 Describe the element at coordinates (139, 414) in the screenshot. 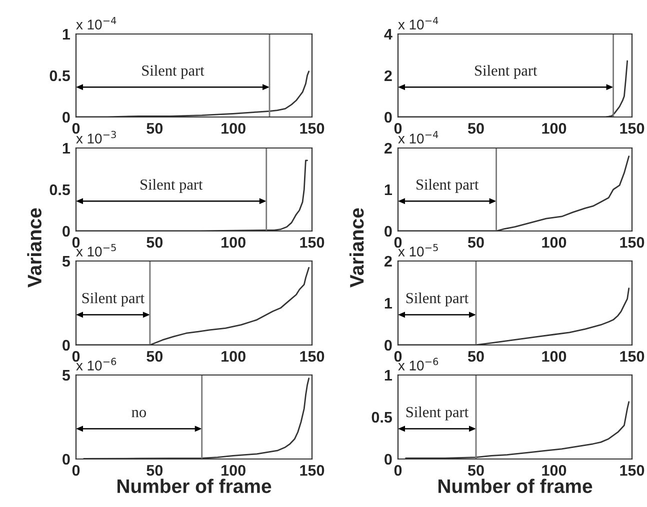

I see `annotation: no` at that location.